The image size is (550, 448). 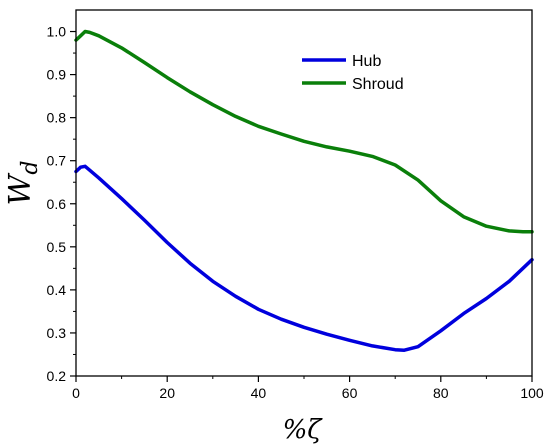 I want to click on y-tick-label: 0.6, so click(x=57, y=204).